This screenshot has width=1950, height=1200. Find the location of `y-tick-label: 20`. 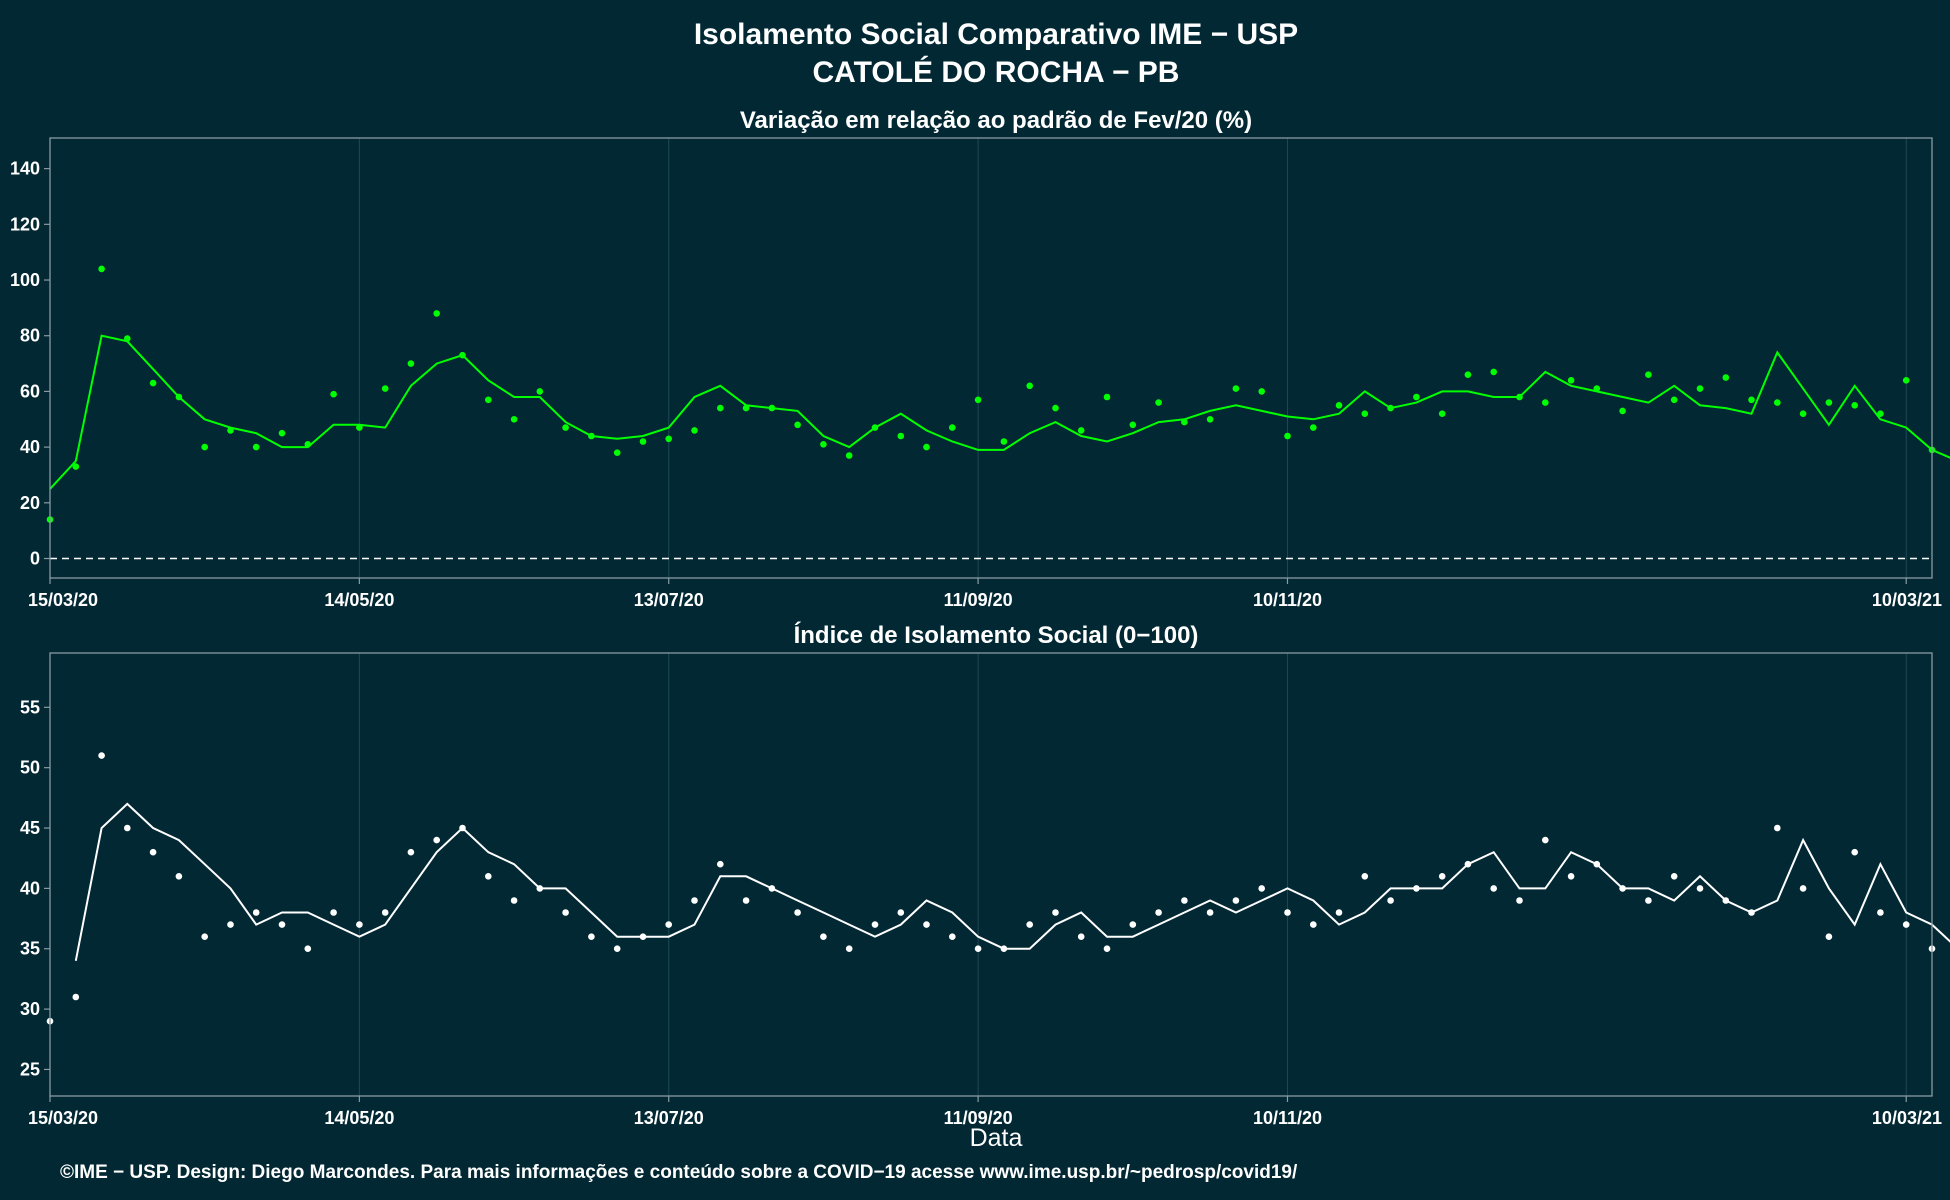

y-tick-label: 20 is located at coordinates (30, 503).